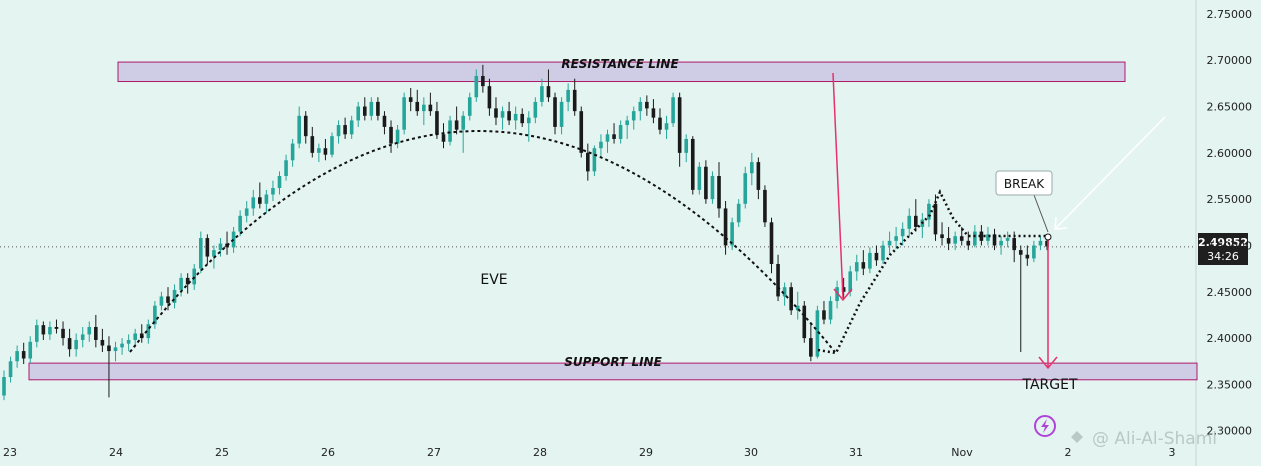  Describe the element at coordinates (1041, 213) in the screenshot. I see `callout-pointer` at that location.